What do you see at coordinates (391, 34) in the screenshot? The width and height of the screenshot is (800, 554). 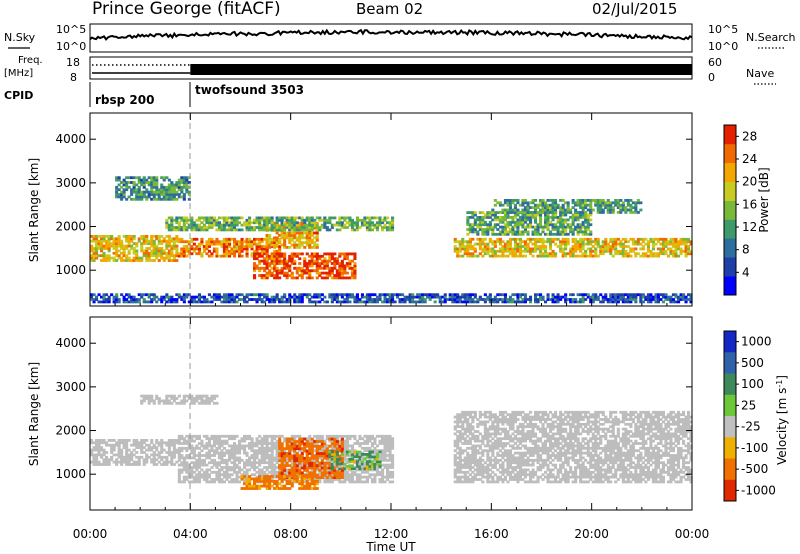 I see `nsky-trace` at bounding box center [391, 34].